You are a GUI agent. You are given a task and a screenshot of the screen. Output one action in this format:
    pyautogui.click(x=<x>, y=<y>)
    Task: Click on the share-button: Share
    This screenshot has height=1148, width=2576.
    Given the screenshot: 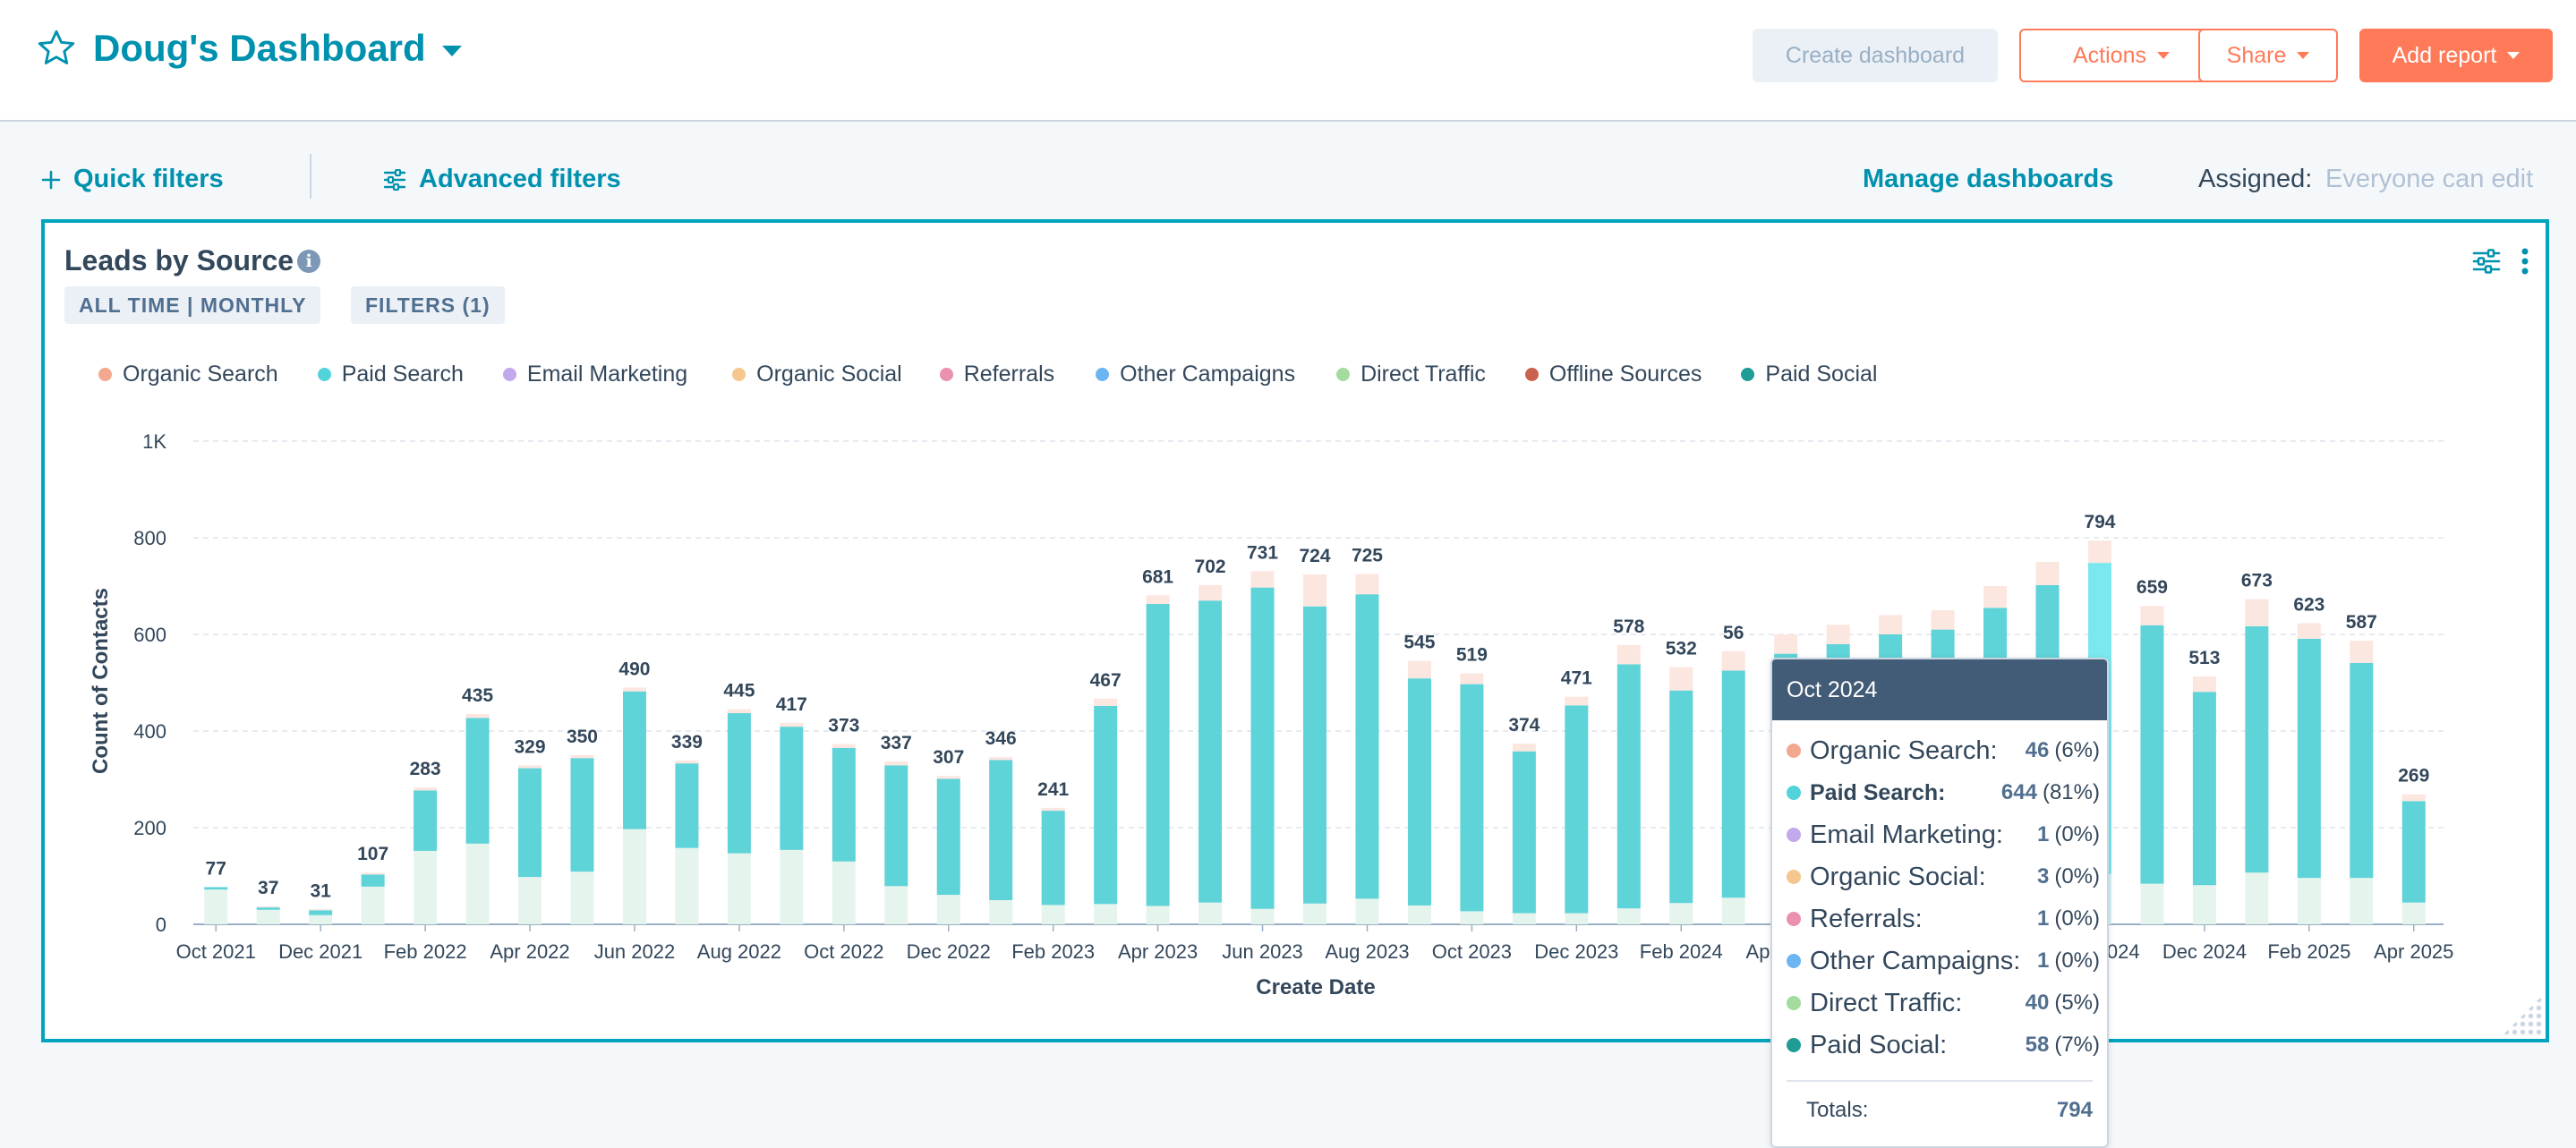 What is the action you would take?
    pyautogui.click(x=2268, y=55)
    